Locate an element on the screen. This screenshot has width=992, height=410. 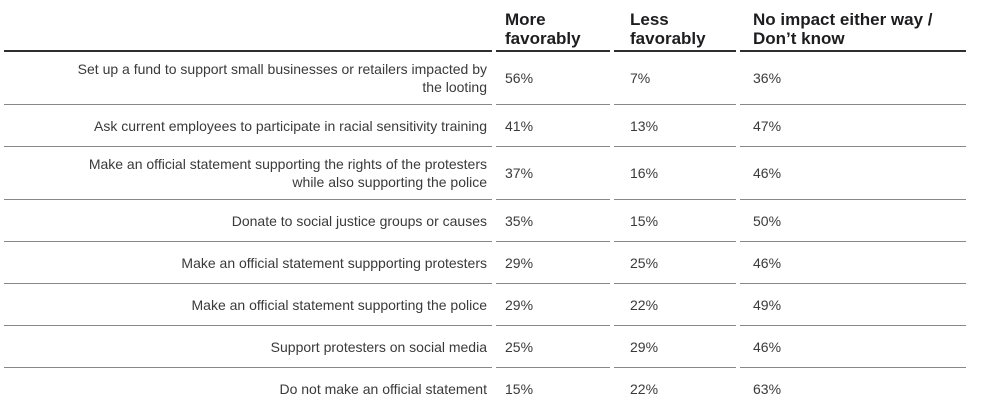
statement-column-header is located at coordinates (248, 26).